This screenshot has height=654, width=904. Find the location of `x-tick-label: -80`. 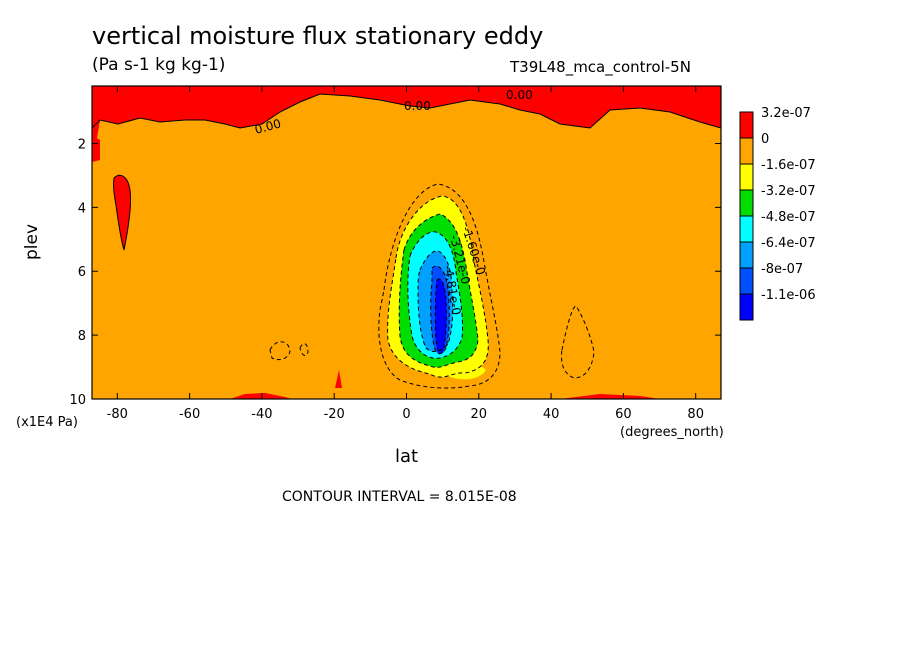

x-tick-label: -80 is located at coordinates (117, 414).